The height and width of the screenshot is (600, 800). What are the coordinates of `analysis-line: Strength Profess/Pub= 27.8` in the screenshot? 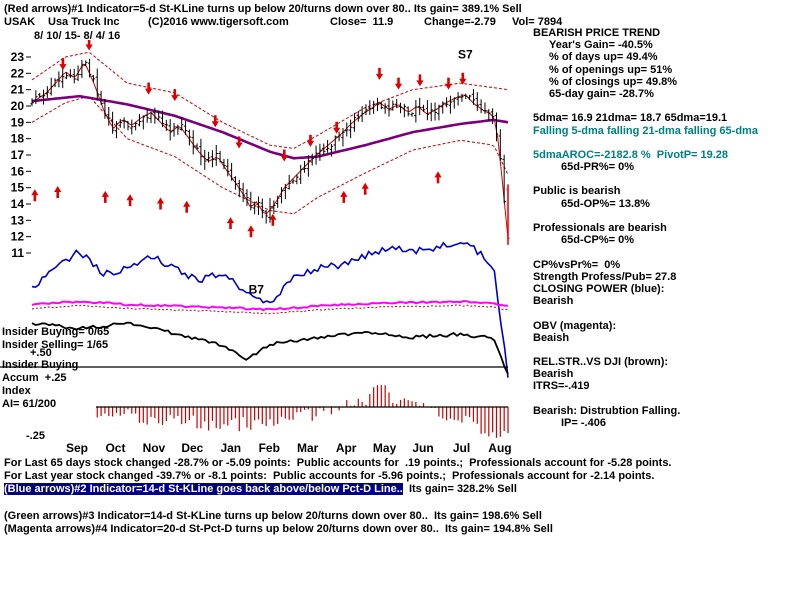 It's located at (605, 276).